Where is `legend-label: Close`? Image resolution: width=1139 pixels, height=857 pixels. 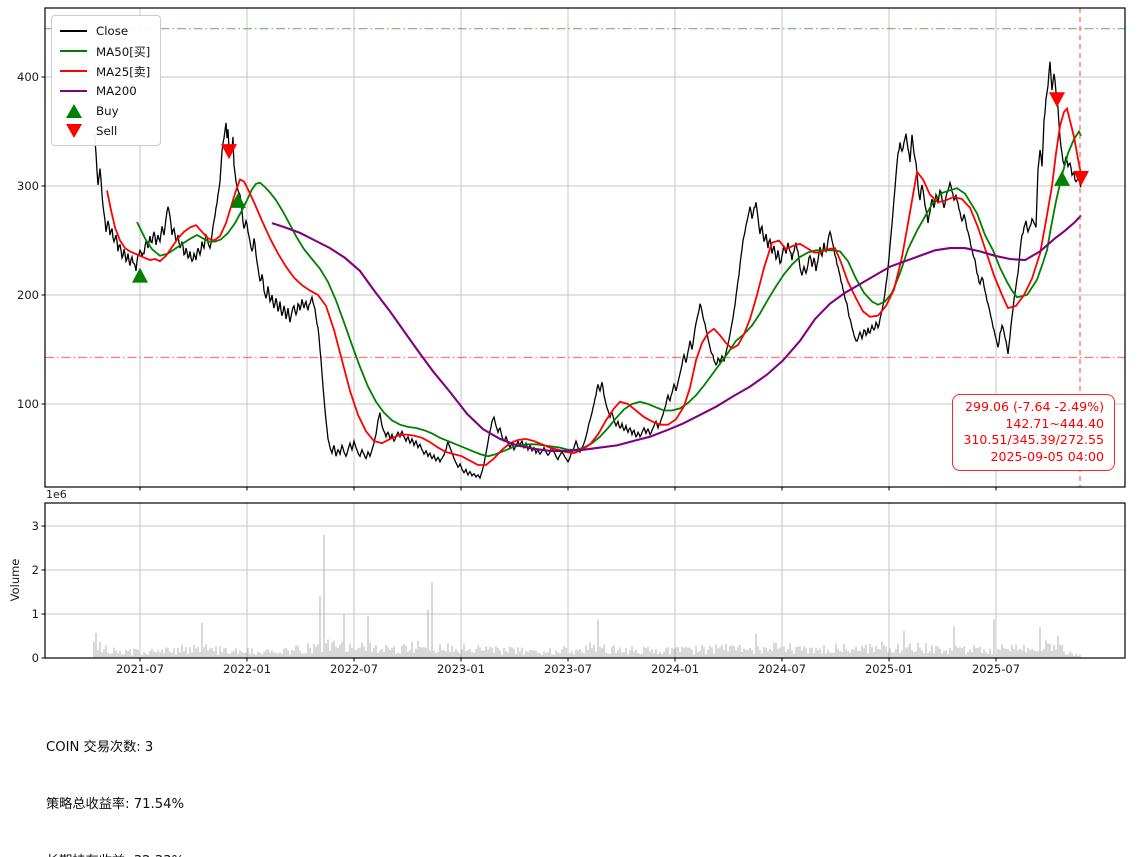 legend-label: Close is located at coordinates (112, 31).